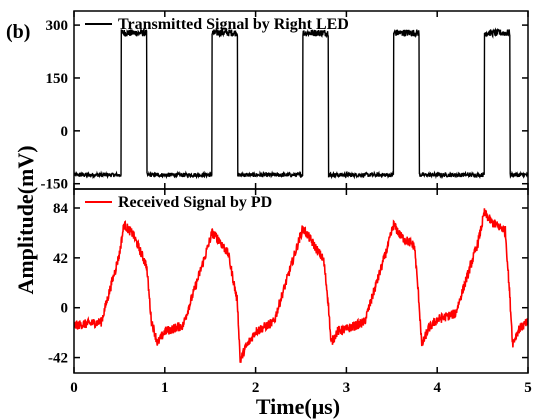 The width and height of the screenshot is (542, 419). What do you see at coordinates (74, 388) in the screenshot?
I see `x-tick-label: 0` at bounding box center [74, 388].